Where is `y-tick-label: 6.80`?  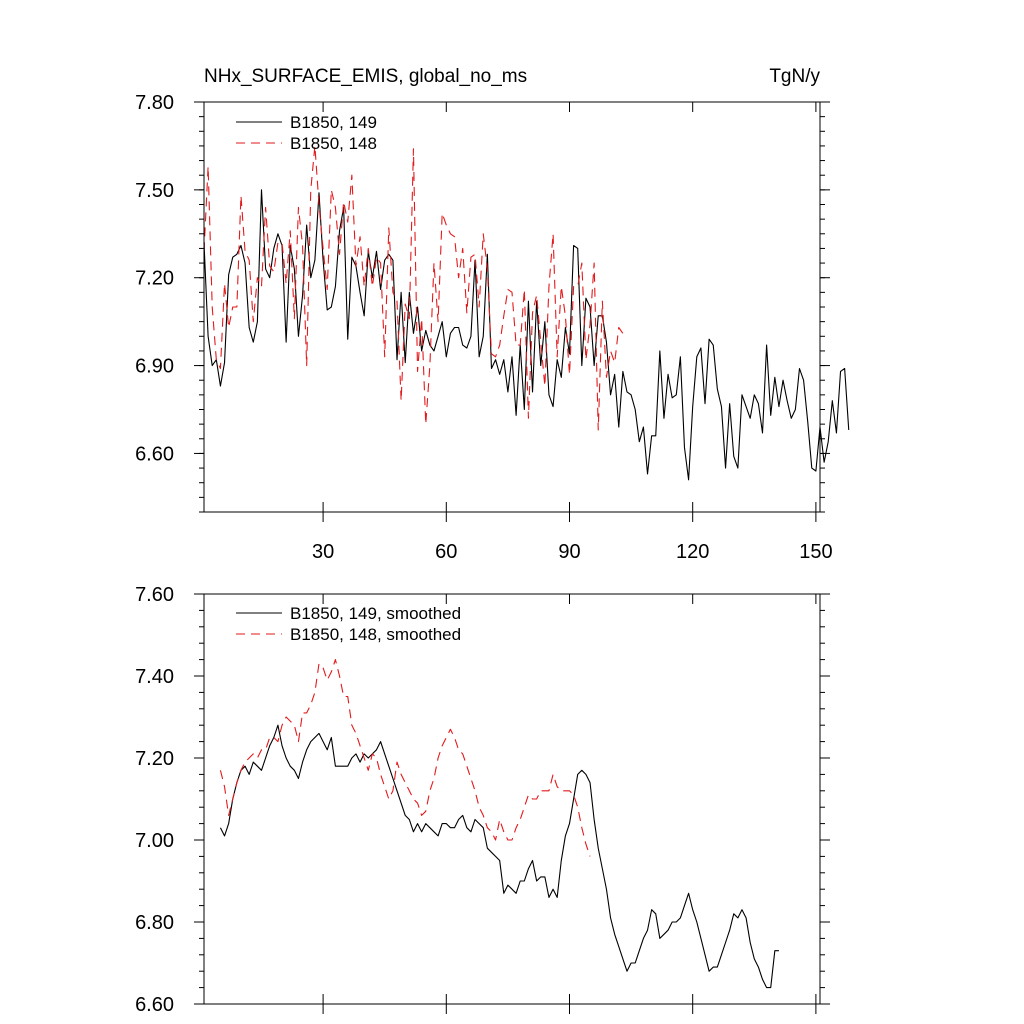 y-tick-label: 6.80 is located at coordinates (154, 923).